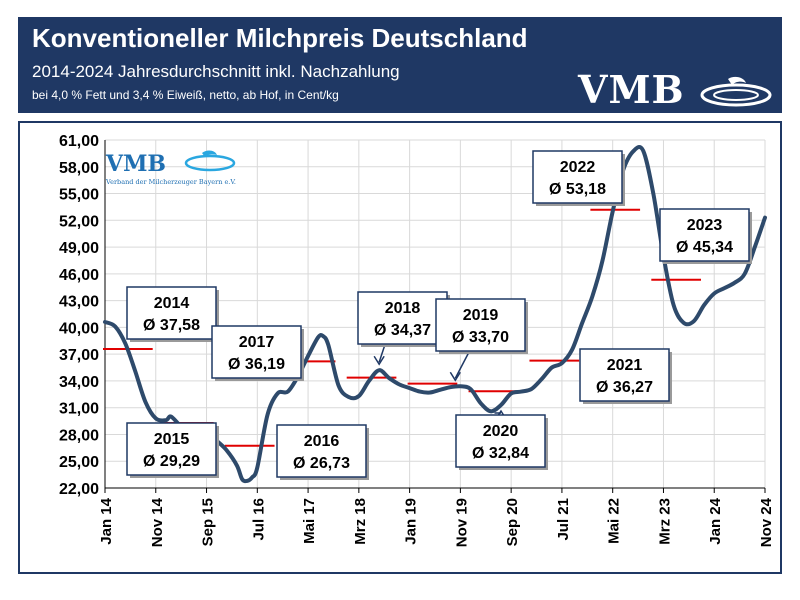  I want to click on inset-logo-caption: Verband der Milcherzeuger Bayern e.V., so click(170, 182).